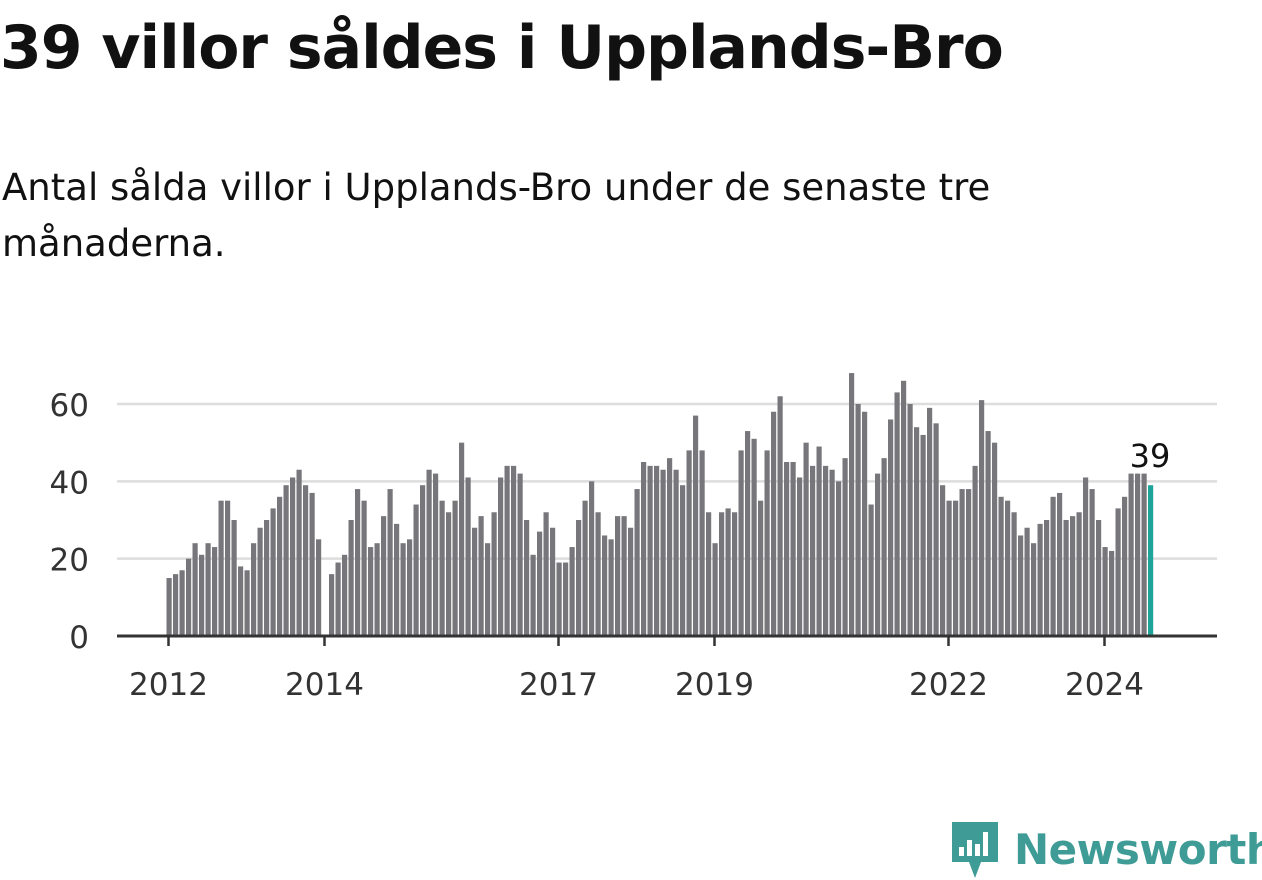 The height and width of the screenshot is (880, 1262). Describe the element at coordinates (1151, 560) in the screenshot. I see `bar-highlight` at that location.